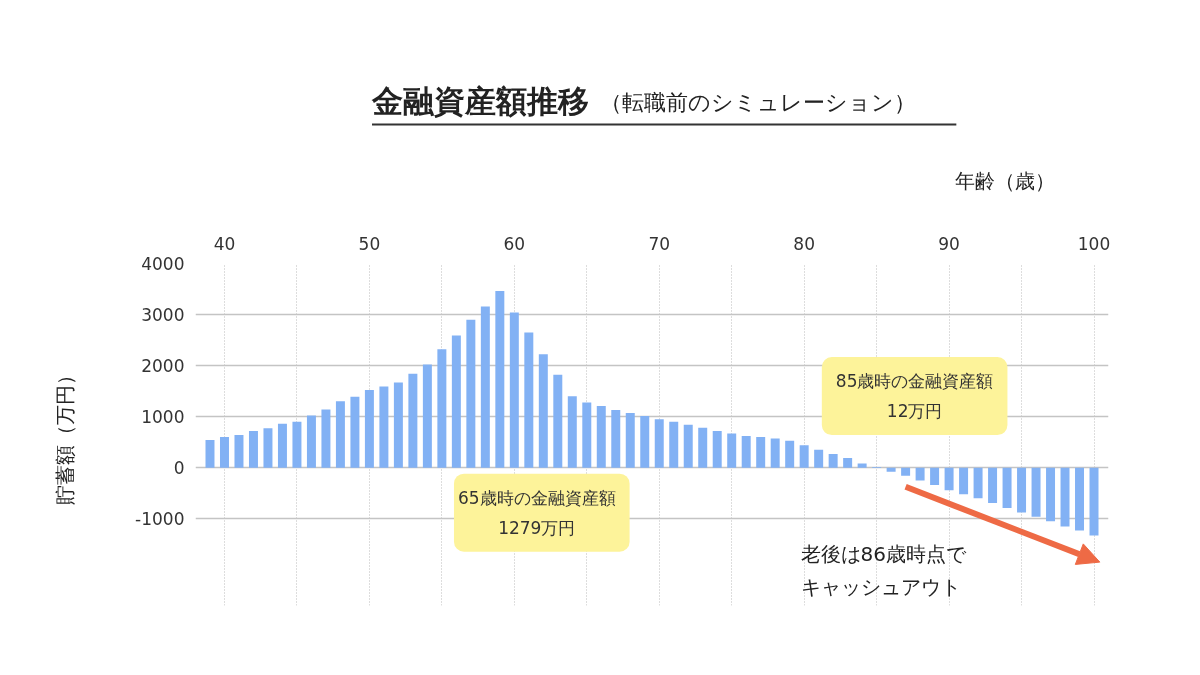 This screenshot has width=1200, height=675. I want to click on chart-title: 金融資産額推移, so click(480, 100).